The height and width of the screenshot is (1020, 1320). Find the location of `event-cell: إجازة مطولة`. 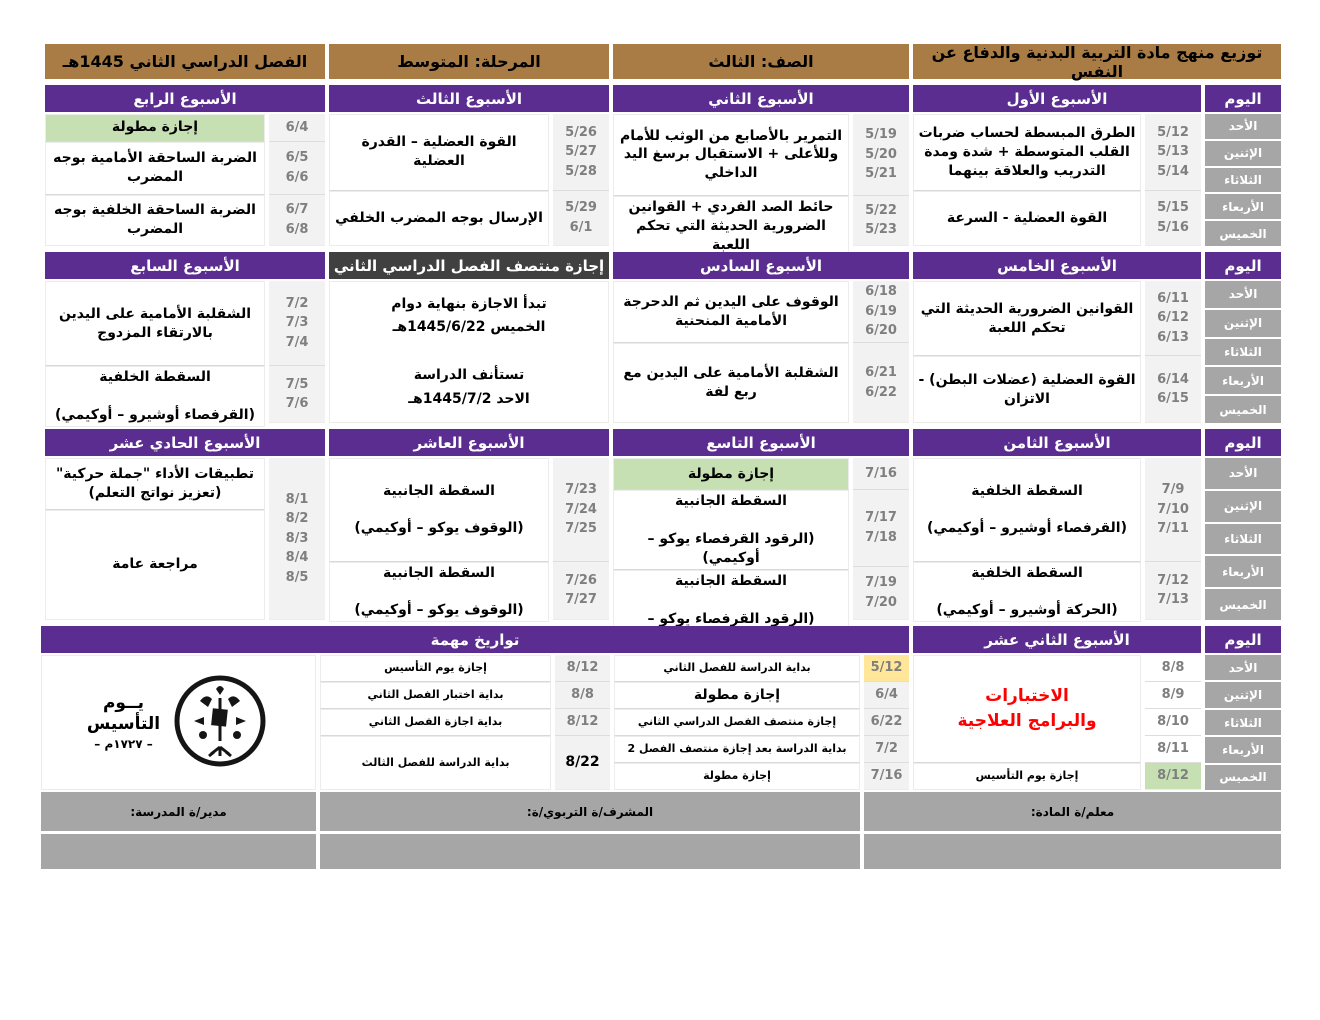

event-cell: إجازة مطولة is located at coordinates (737, 776).